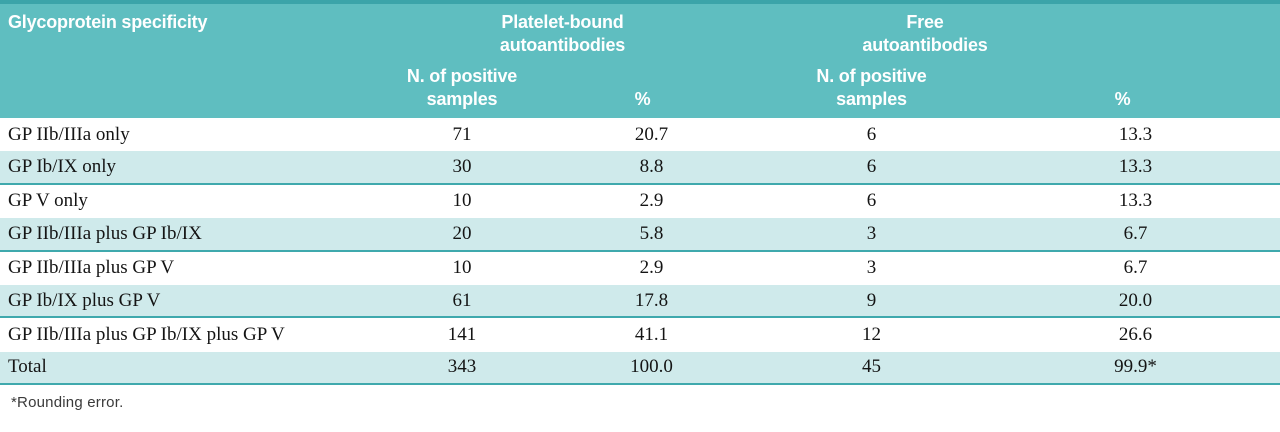  I want to click on table-row: GP Ib/IX only 30 8.8 6 13.3, so click(640, 168).